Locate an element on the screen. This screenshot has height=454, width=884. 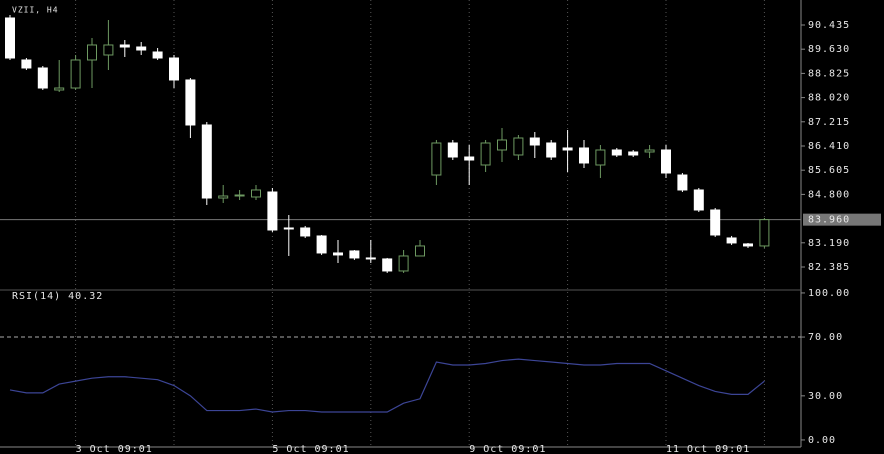
last-price-tag is located at coordinates (842, 219).